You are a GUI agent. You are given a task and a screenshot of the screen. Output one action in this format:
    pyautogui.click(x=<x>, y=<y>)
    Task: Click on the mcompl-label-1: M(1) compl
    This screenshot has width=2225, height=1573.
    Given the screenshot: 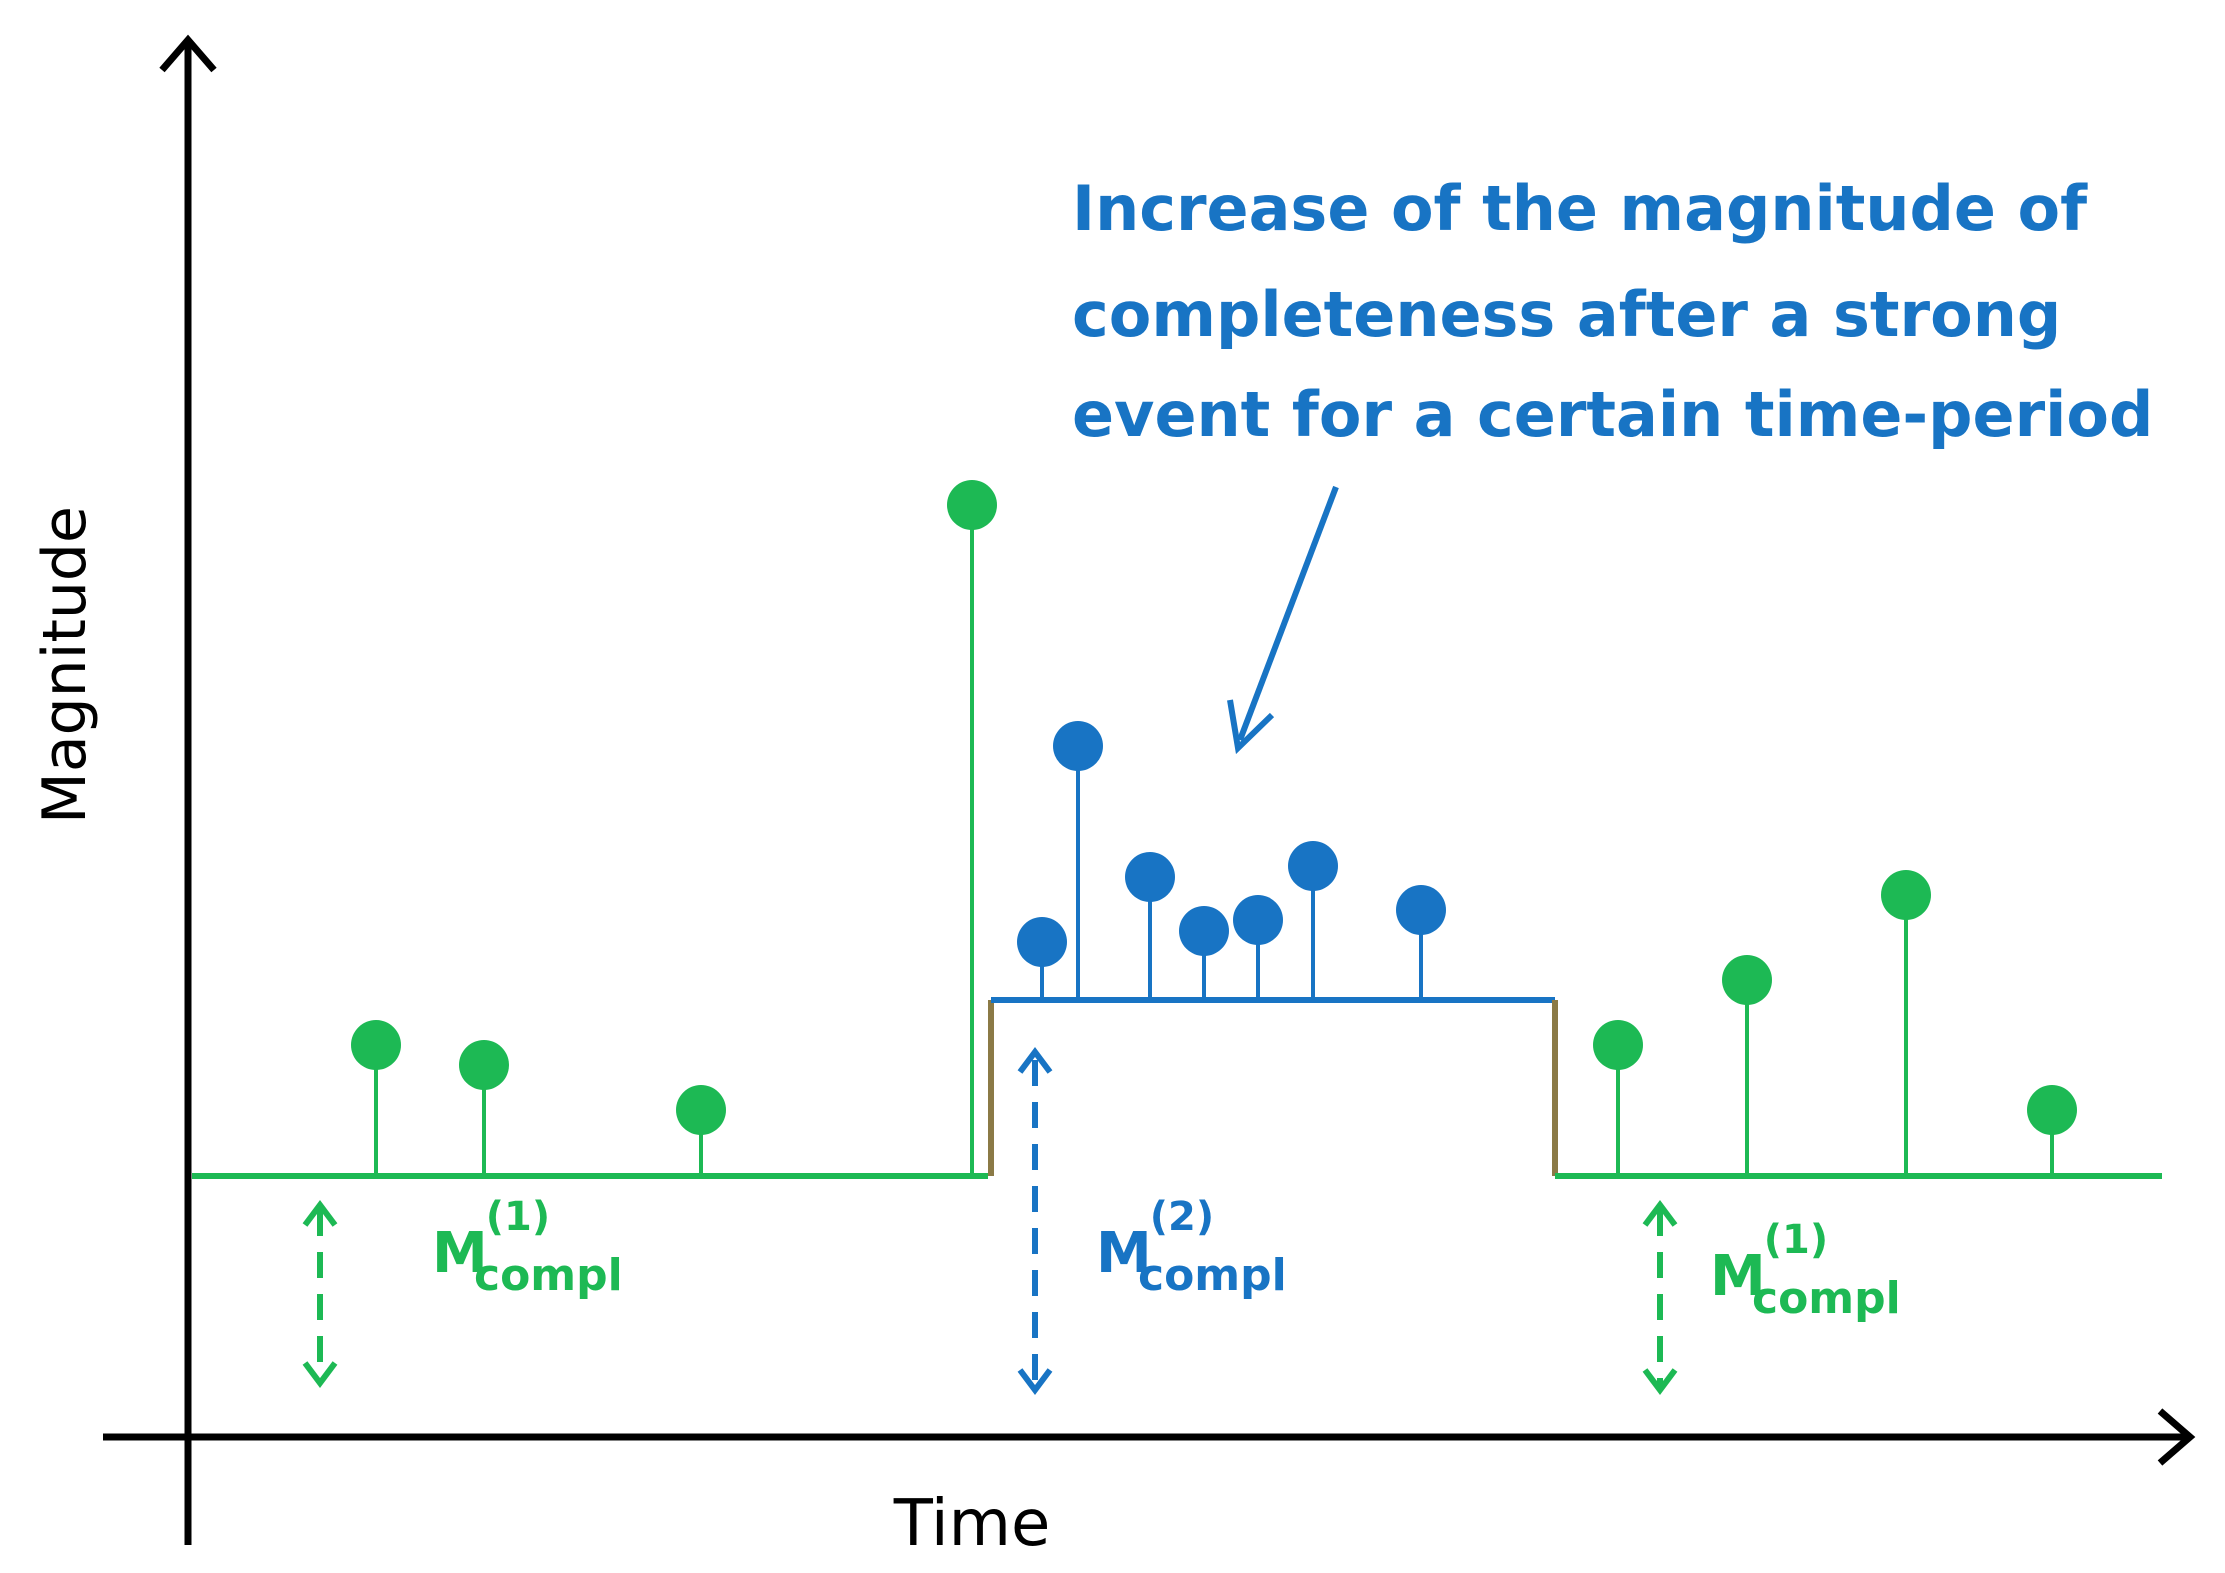 What is the action you would take?
    pyautogui.click(x=527, y=1247)
    